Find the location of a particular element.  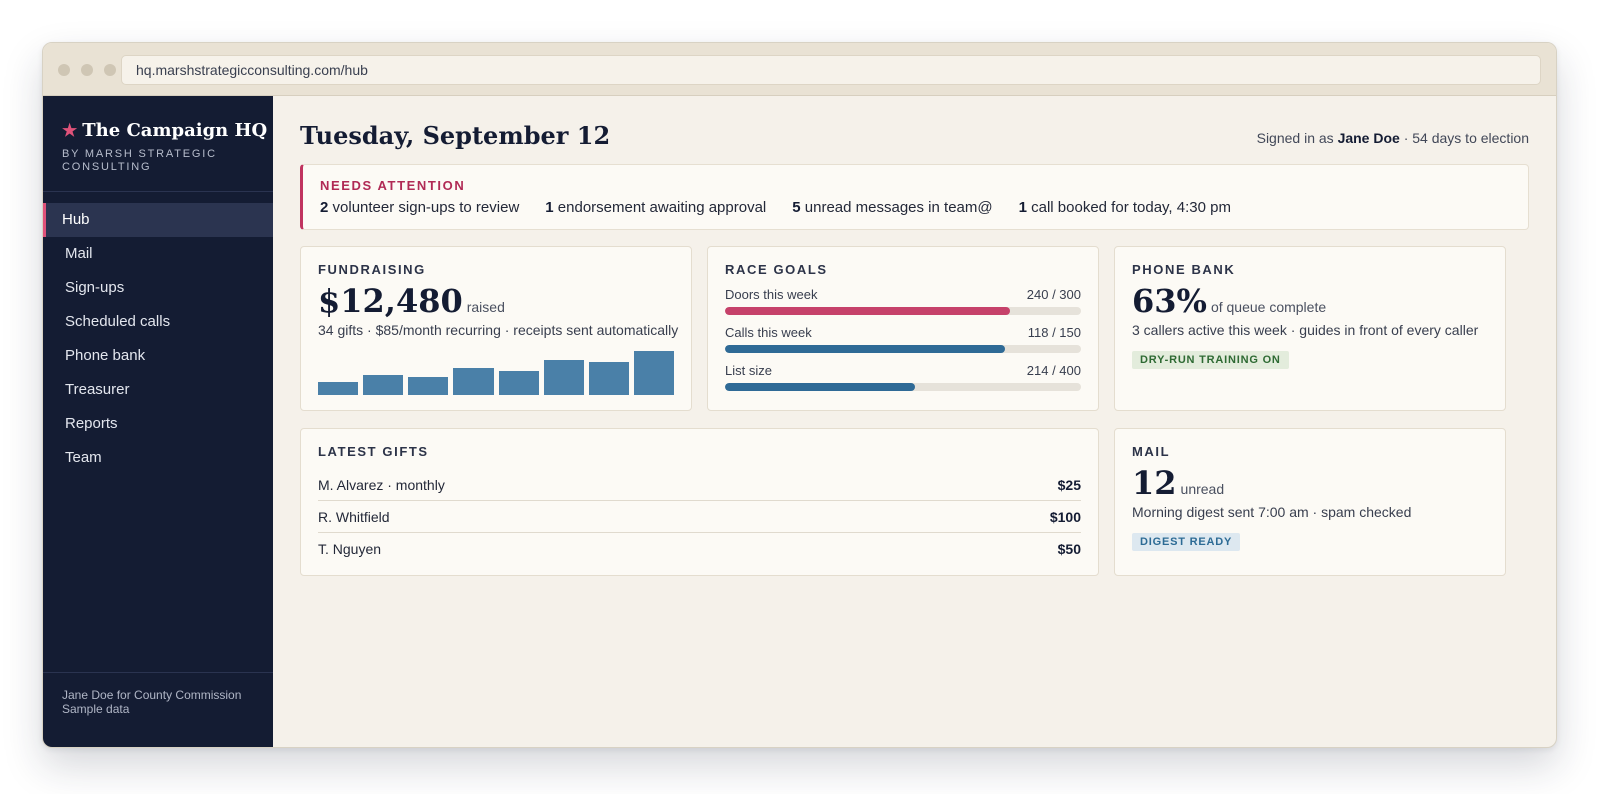

attention-text: volunteer sign-ups to review is located at coordinates (426, 207).